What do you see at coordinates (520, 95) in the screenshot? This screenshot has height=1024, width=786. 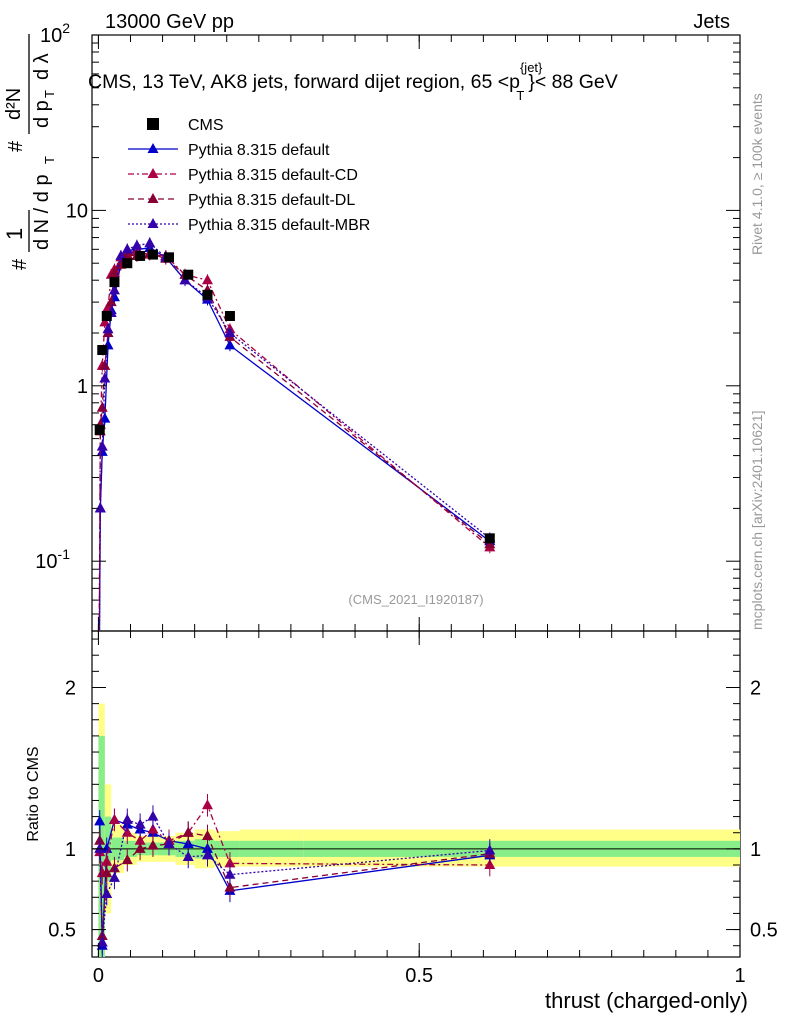 I see `plot-title-subscript: T` at bounding box center [520, 95].